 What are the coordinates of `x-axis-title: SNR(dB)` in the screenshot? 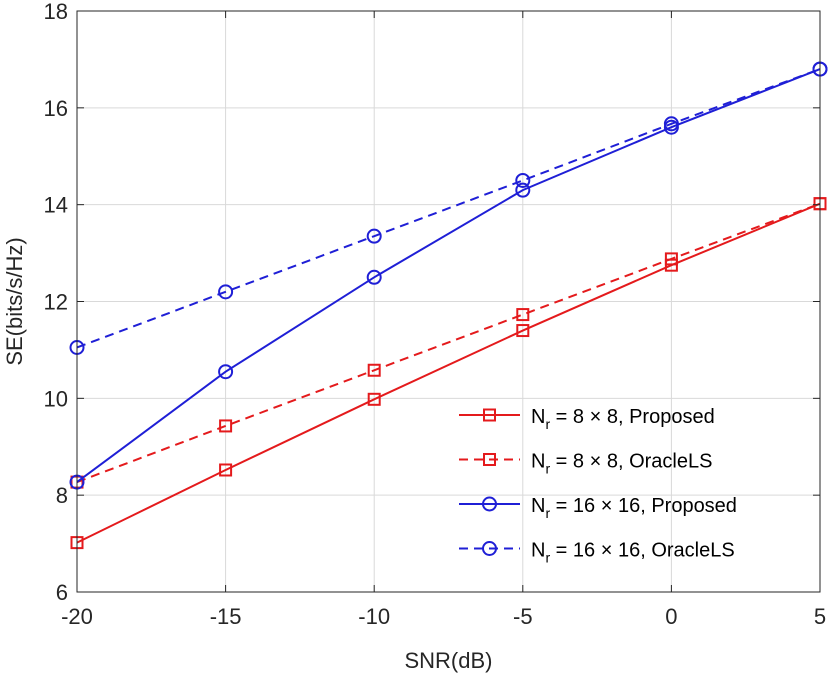 It's located at (448, 660).